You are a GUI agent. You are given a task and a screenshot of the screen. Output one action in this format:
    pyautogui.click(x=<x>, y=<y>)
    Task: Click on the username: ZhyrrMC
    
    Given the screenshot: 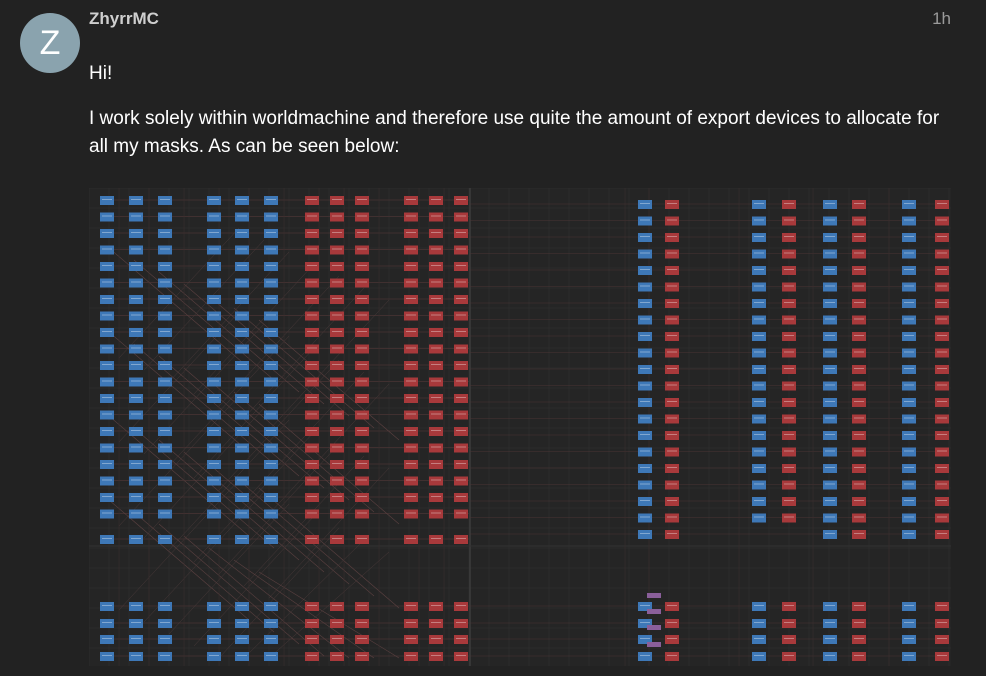 What is the action you would take?
    pyautogui.click(x=124, y=18)
    